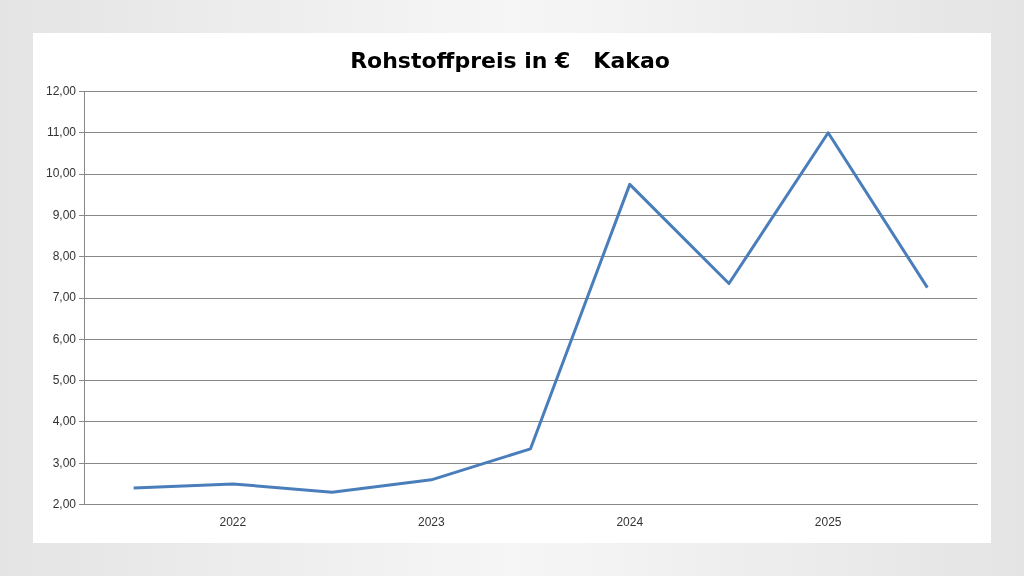 Image resolution: width=1024 pixels, height=576 pixels. I want to click on x-tick-label: 2022, so click(233, 522).